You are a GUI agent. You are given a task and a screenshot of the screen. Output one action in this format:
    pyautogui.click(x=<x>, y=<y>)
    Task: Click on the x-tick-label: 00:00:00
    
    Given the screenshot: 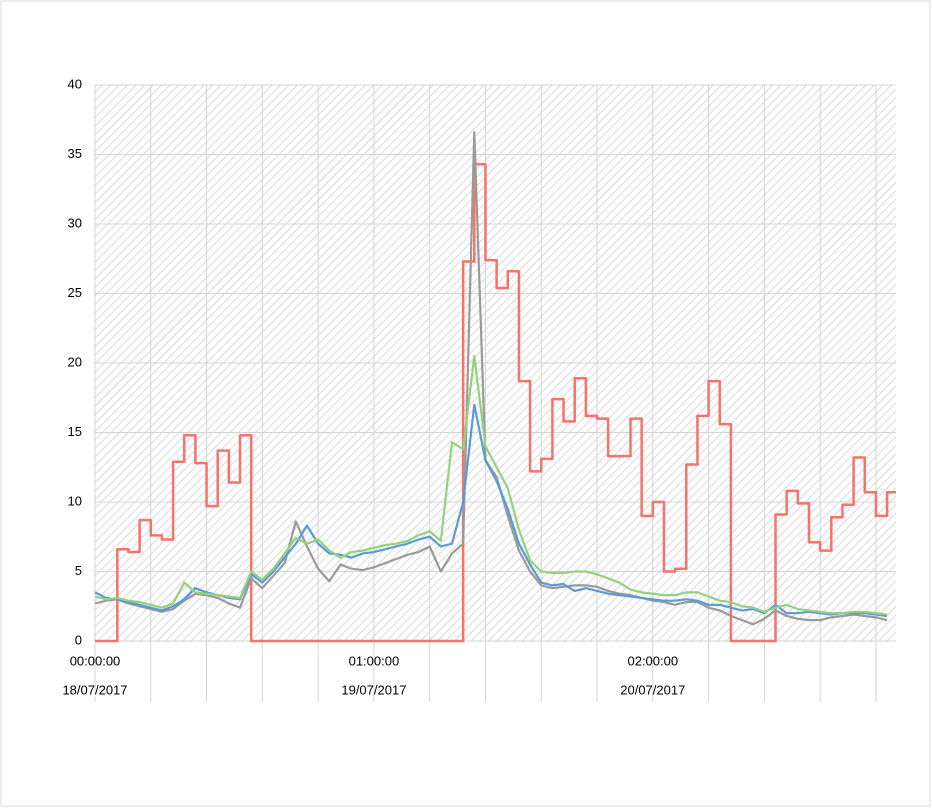 What is the action you would take?
    pyautogui.click(x=95, y=660)
    